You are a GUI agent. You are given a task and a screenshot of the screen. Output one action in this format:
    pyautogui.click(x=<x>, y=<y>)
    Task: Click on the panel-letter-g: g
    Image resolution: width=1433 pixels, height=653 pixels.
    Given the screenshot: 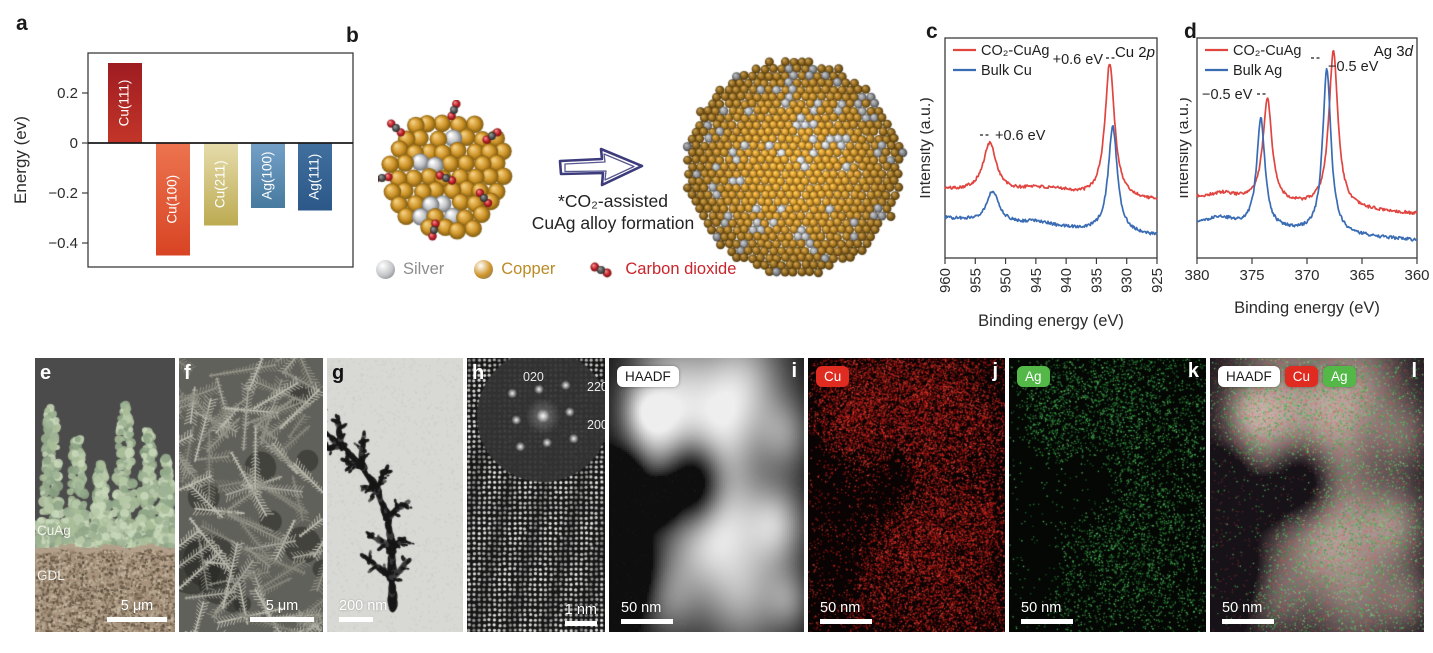 What is the action you would take?
    pyautogui.click(x=338, y=373)
    